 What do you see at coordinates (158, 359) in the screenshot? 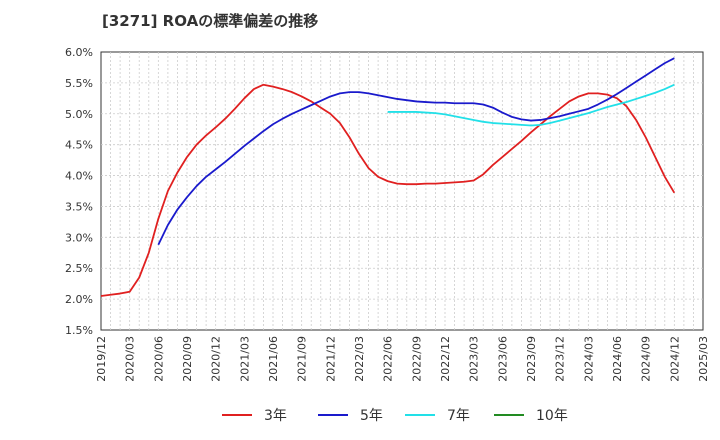
I see `x-tick-label: 2020/06` at bounding box center [158, 359].